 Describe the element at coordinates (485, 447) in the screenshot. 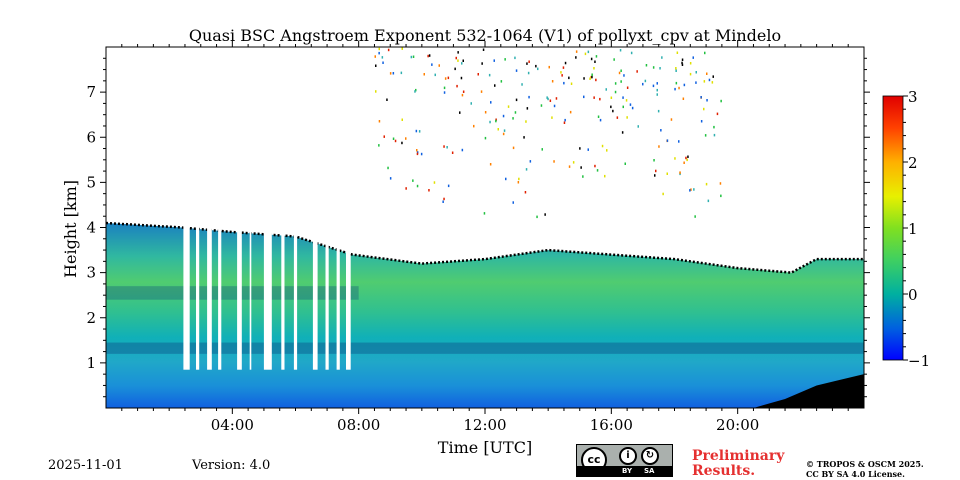

I see `x-axis-label: Time [UTC]` at that location.